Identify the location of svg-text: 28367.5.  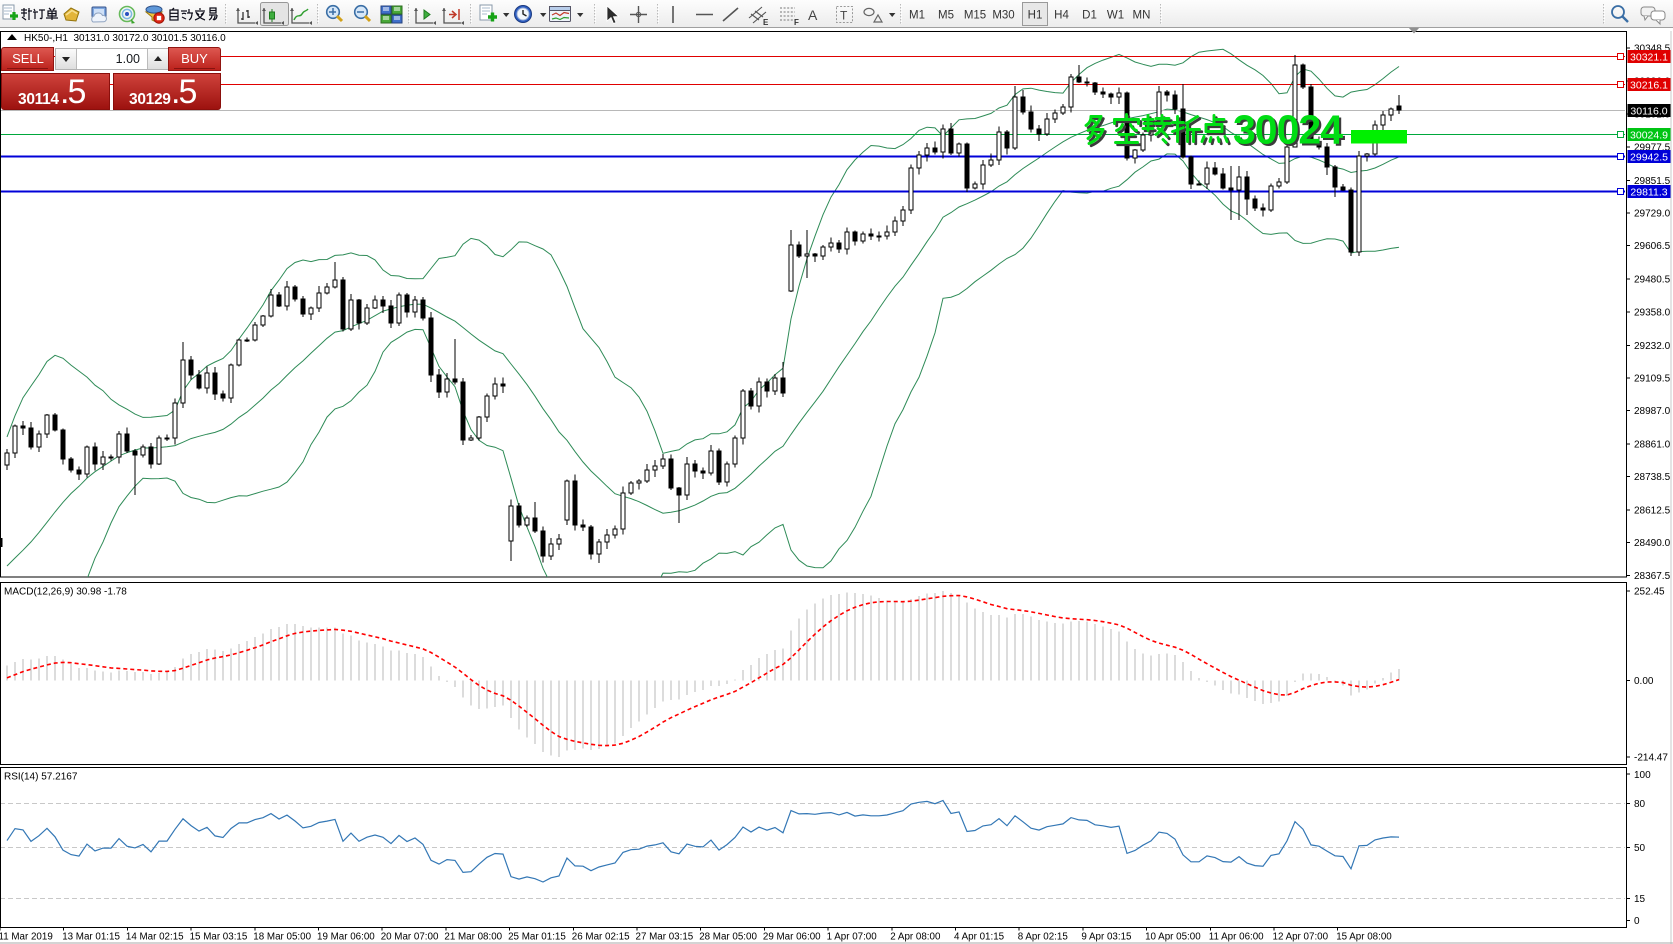
(1652, 576).